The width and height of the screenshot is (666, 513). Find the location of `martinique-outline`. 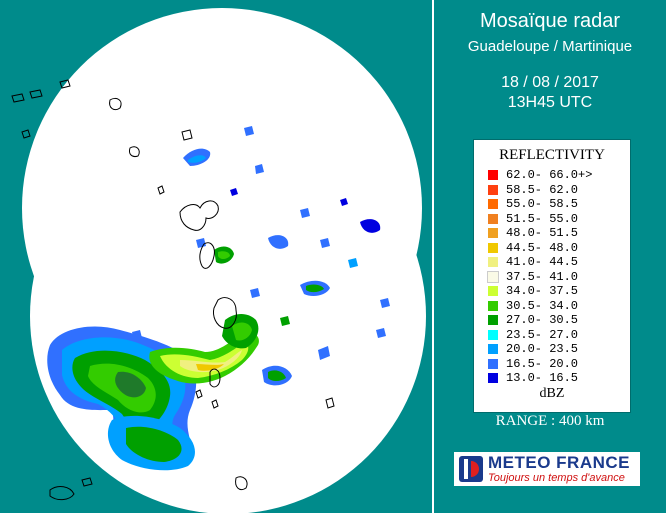

martinique-outline is located at coordinates (225, 313).